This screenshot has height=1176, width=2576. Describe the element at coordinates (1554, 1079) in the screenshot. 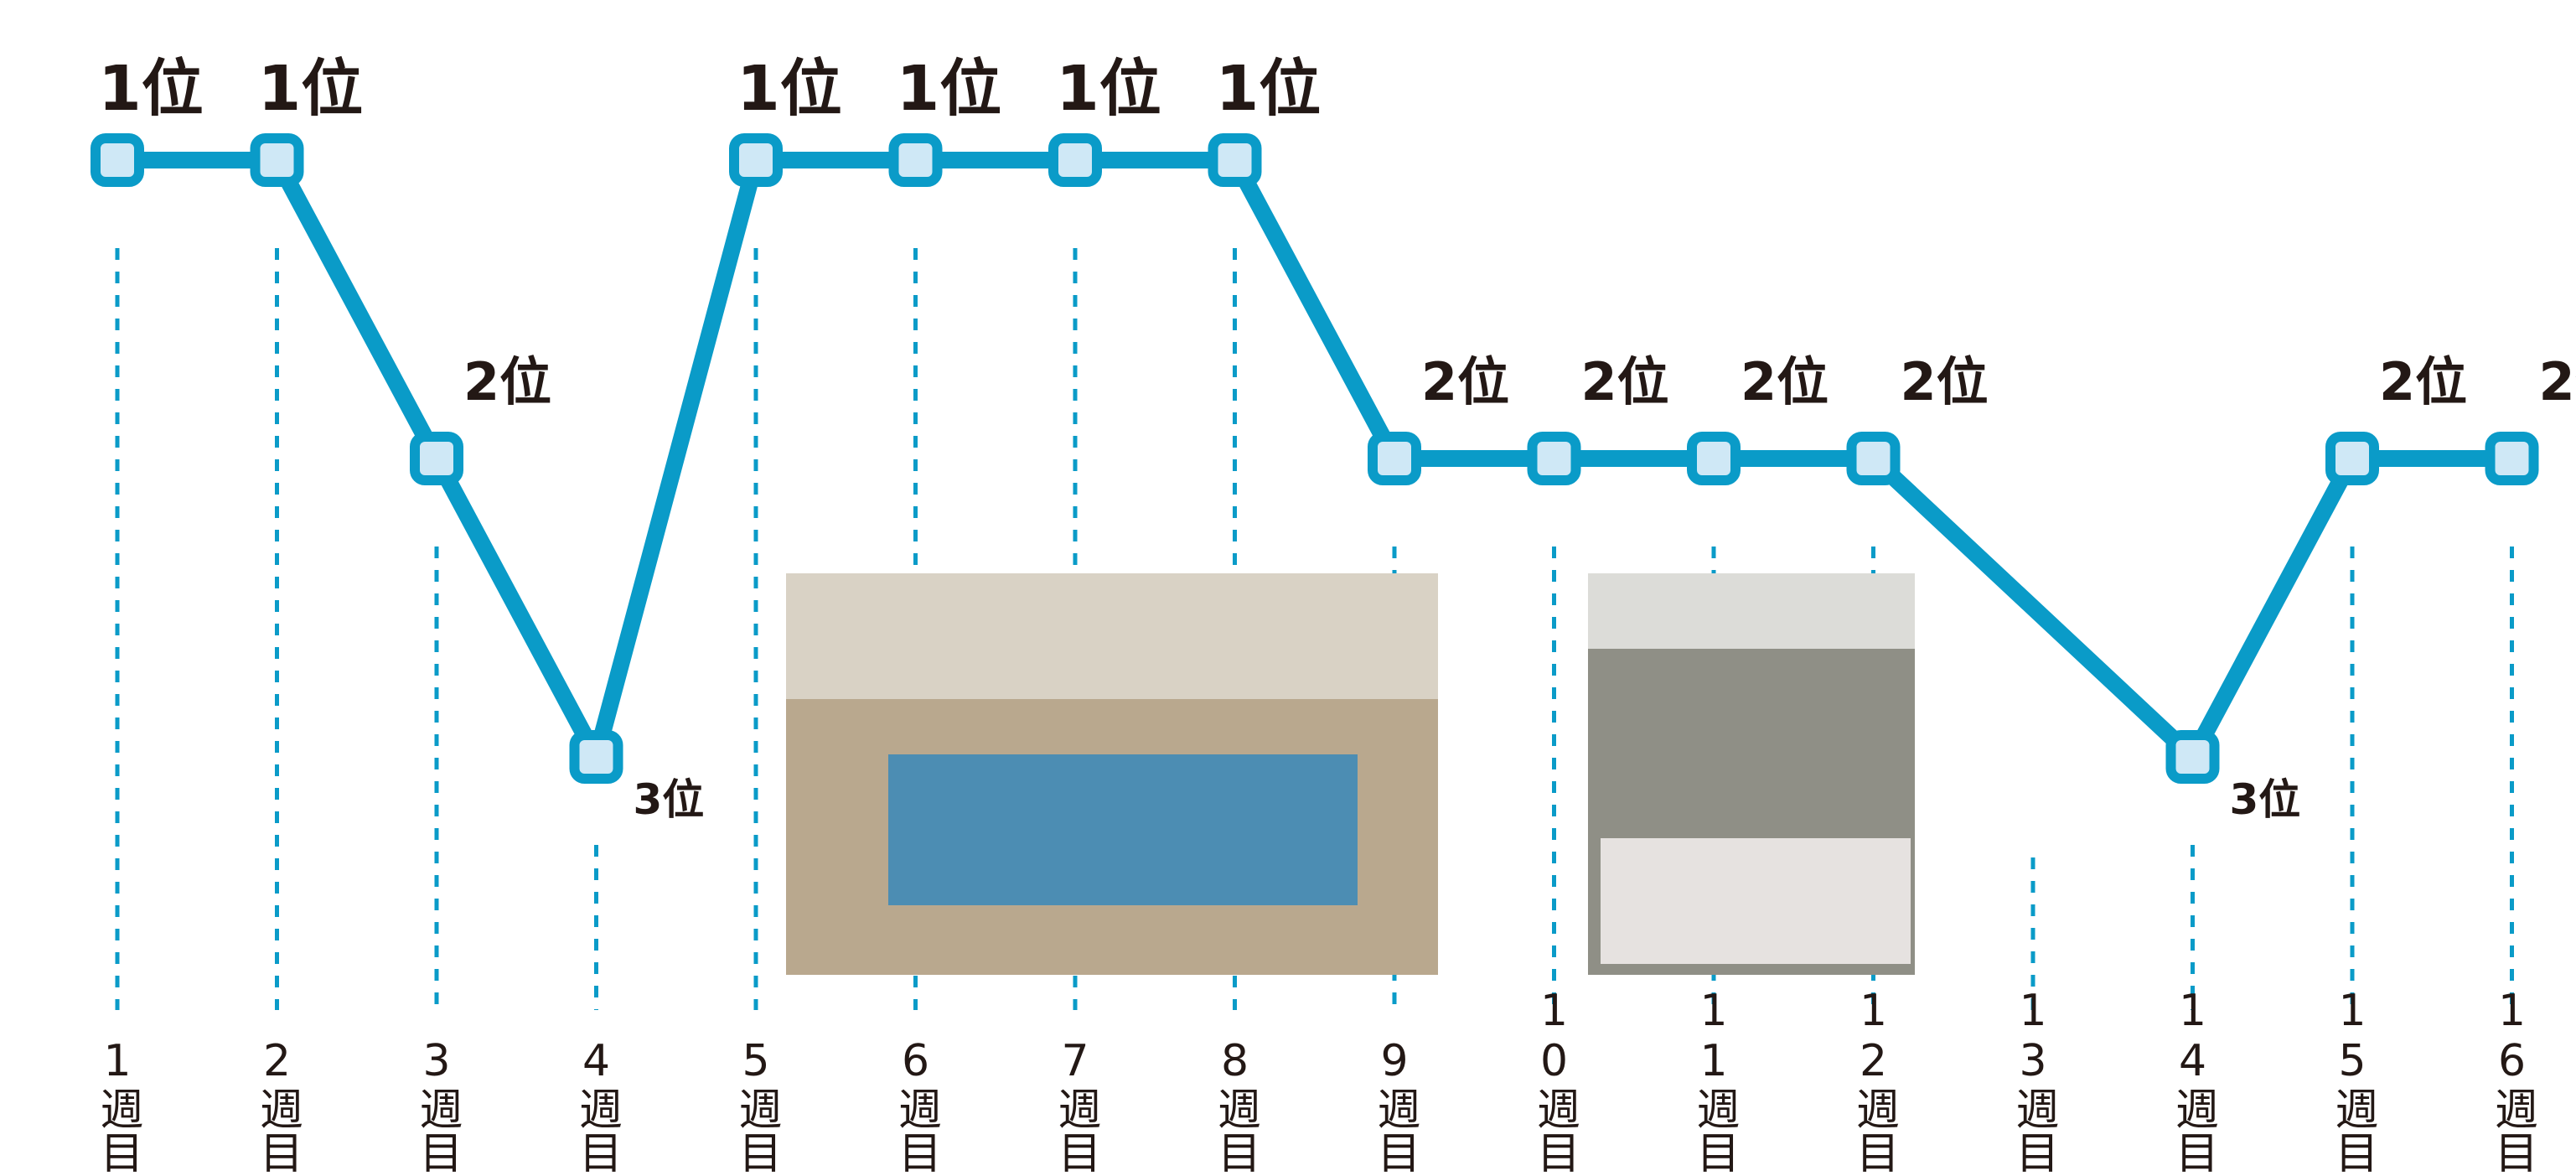

I see `x-tick-label: 10週目` at that location.